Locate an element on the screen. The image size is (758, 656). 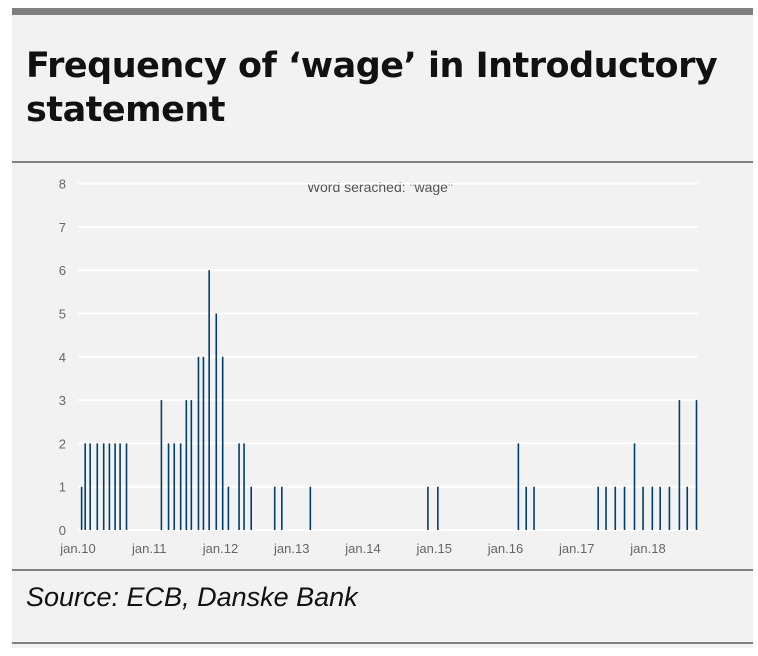
y-tick-label: 0 is located at coordinates (62, 530).